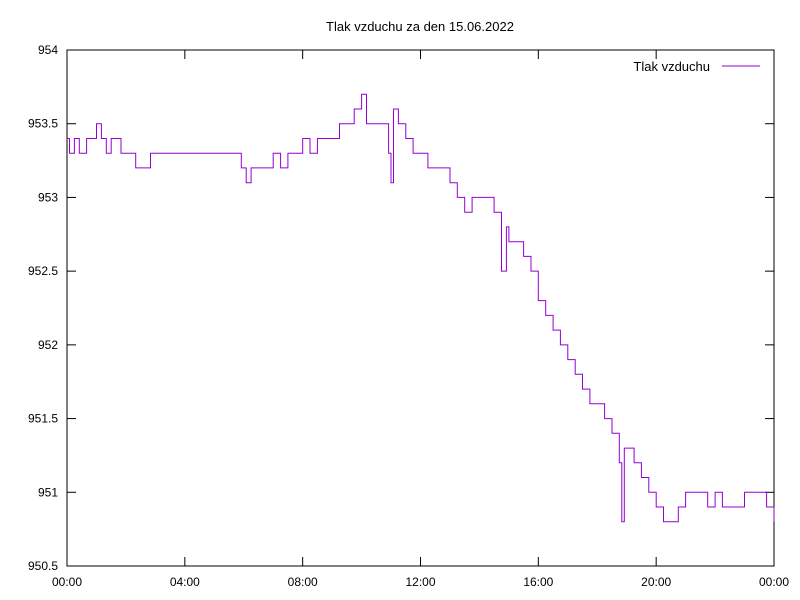  Describe the element at coordinates (671, 66) in the screenshot. I see `legend-label: Tlak vzduchu` at that location.